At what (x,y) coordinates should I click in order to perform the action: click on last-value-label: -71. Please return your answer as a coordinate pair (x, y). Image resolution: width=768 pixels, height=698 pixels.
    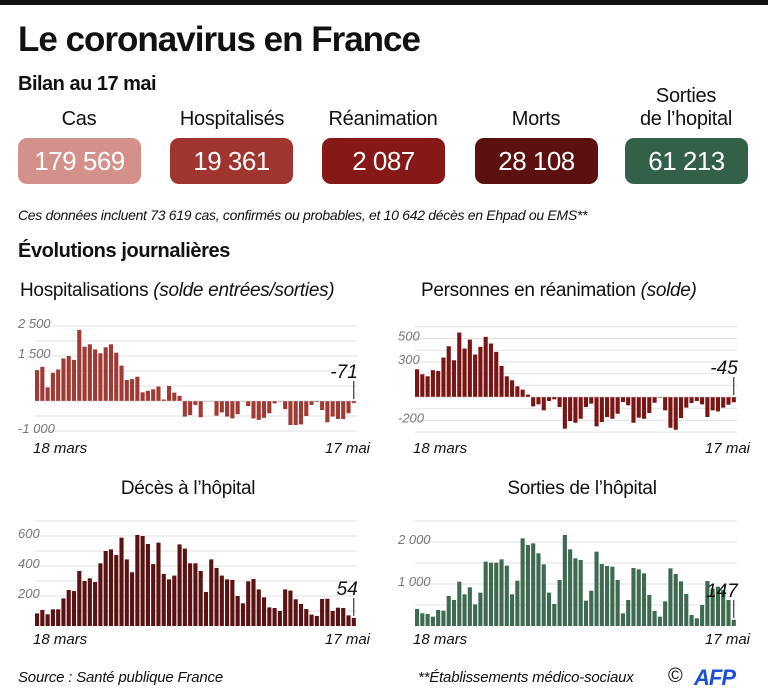
    Looking at the image, I should click on (343, 372).